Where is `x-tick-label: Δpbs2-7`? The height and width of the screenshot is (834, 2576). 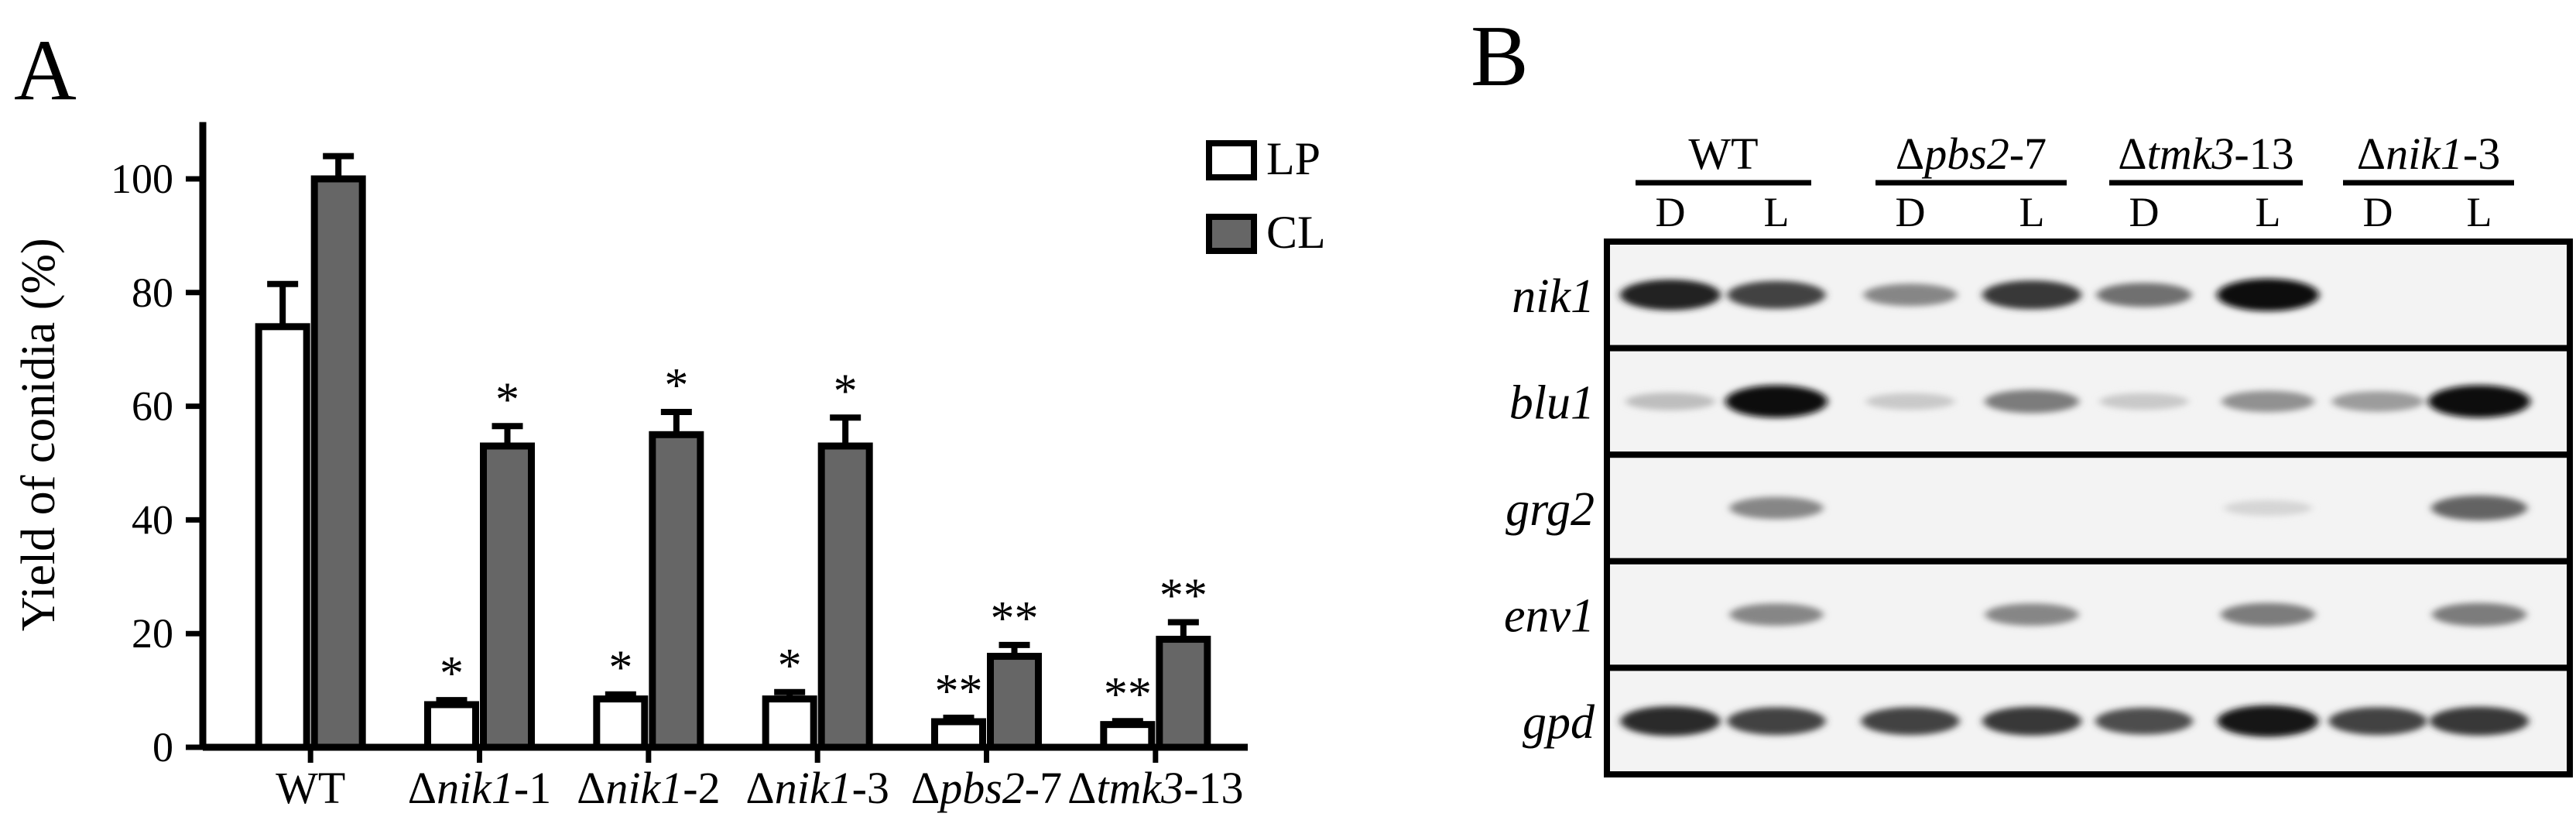
x-tick-label: Δpbs2-7 is located at coordinates (986, 788).